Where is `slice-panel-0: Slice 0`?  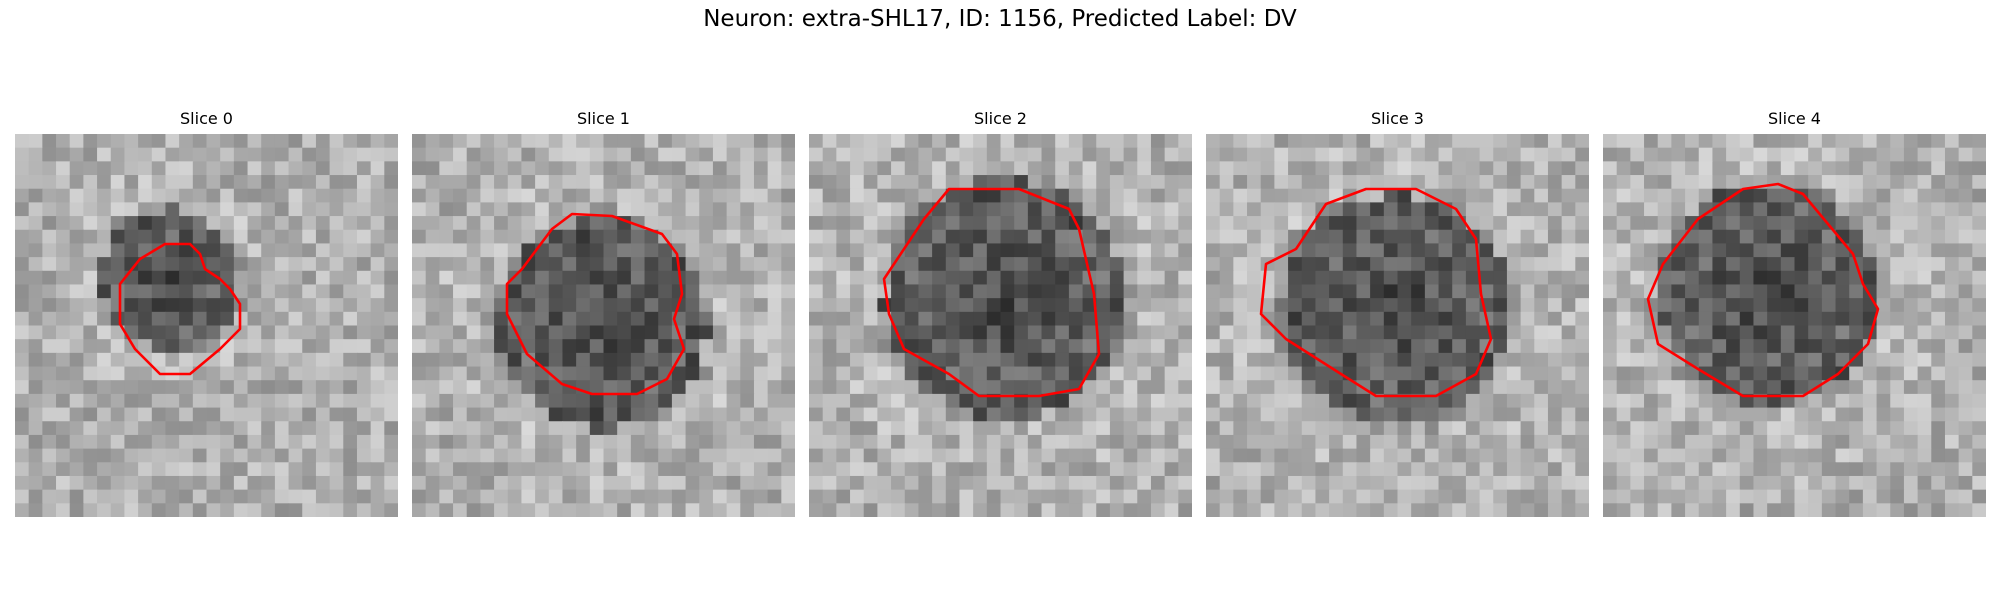 slice-panel-0: Slice 0 is located at coordinates (206, 312).